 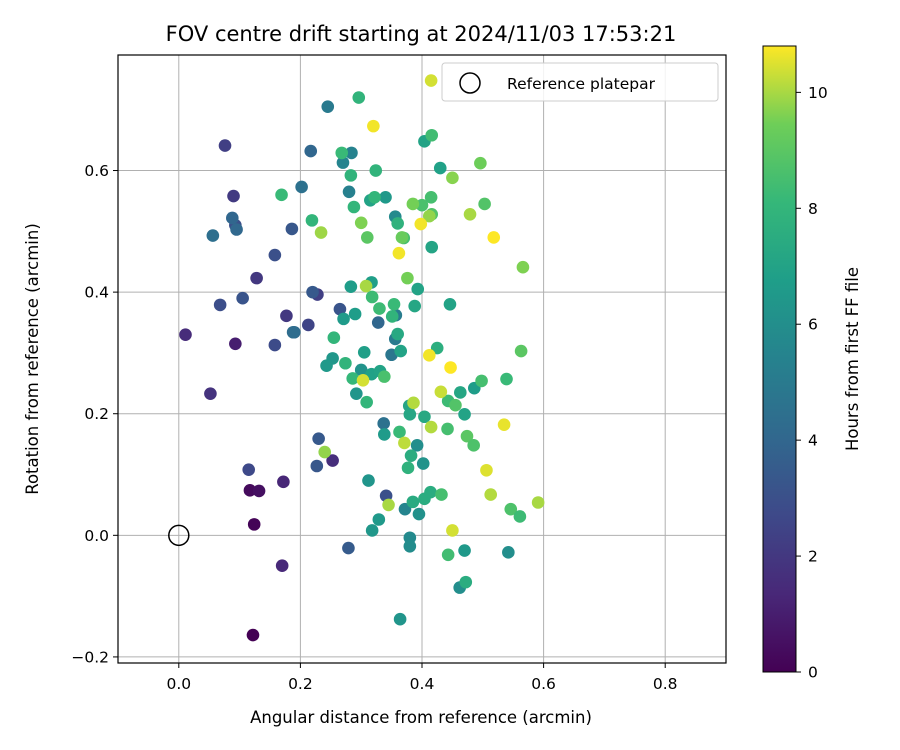 I want to click on legend-box, so click(x=580, y=82).